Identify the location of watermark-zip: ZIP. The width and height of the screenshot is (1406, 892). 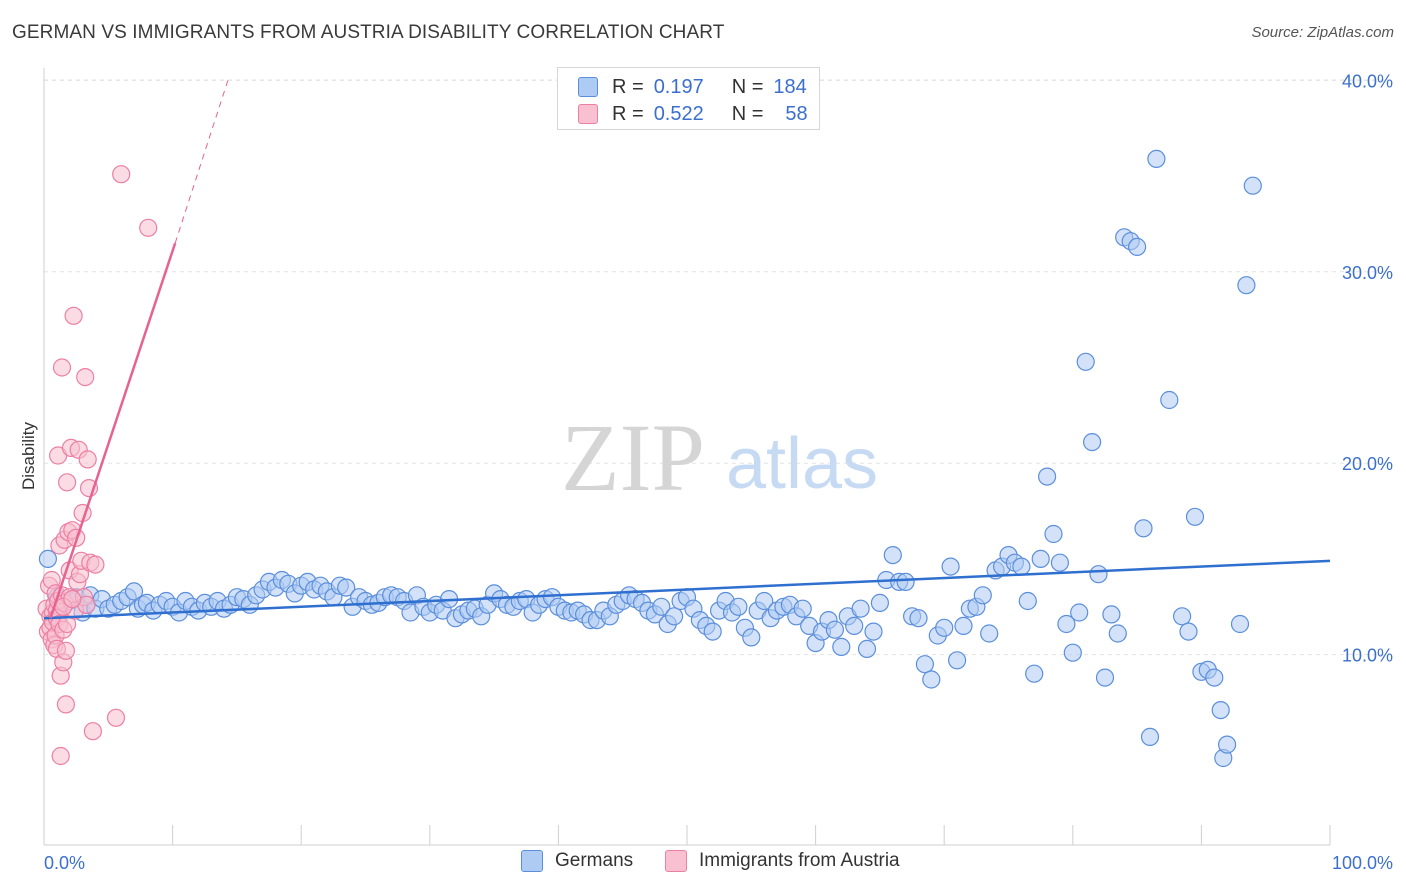
(633, 457).